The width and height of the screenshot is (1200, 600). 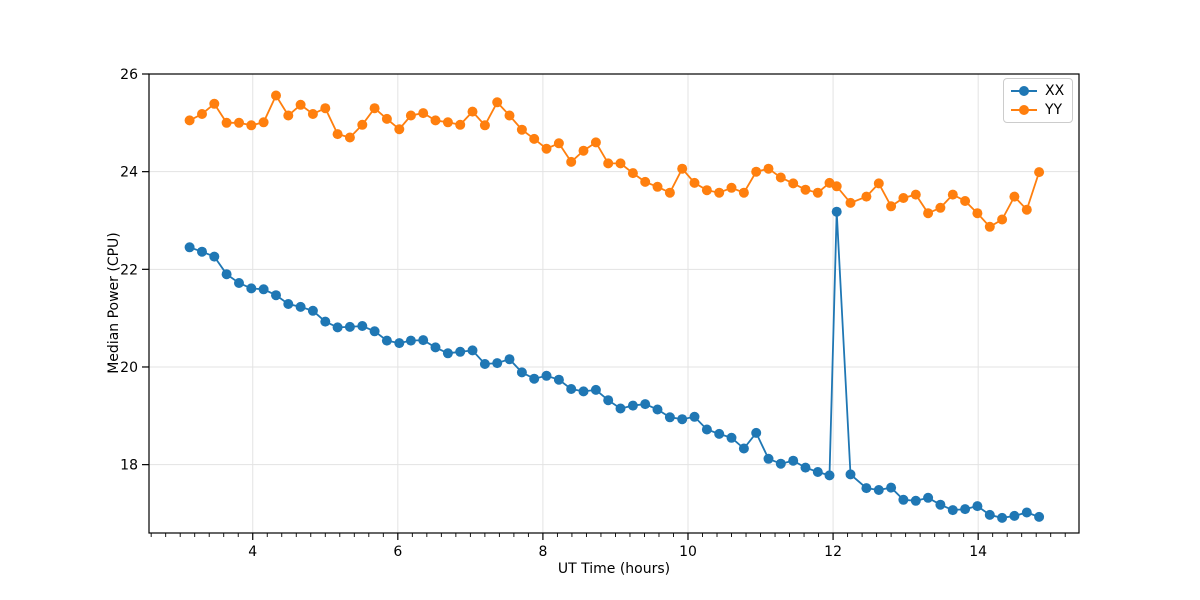 I want to click on y-axis-ticks: 18 20 22 24 26, so click(x=134, y=270).